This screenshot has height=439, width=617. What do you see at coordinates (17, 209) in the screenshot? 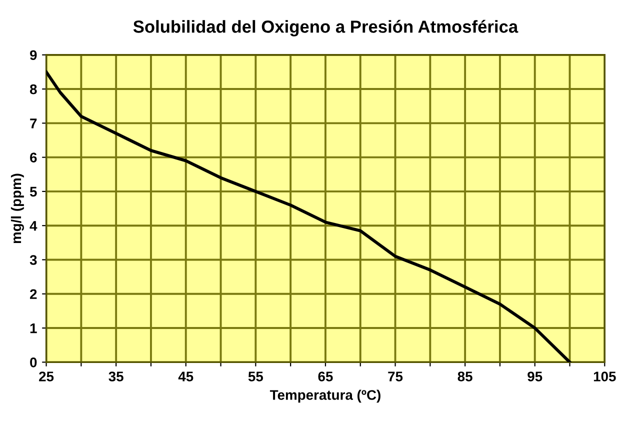
I see `y-axis-title: mg/l (ppm)` at bounding box center [17, 209].